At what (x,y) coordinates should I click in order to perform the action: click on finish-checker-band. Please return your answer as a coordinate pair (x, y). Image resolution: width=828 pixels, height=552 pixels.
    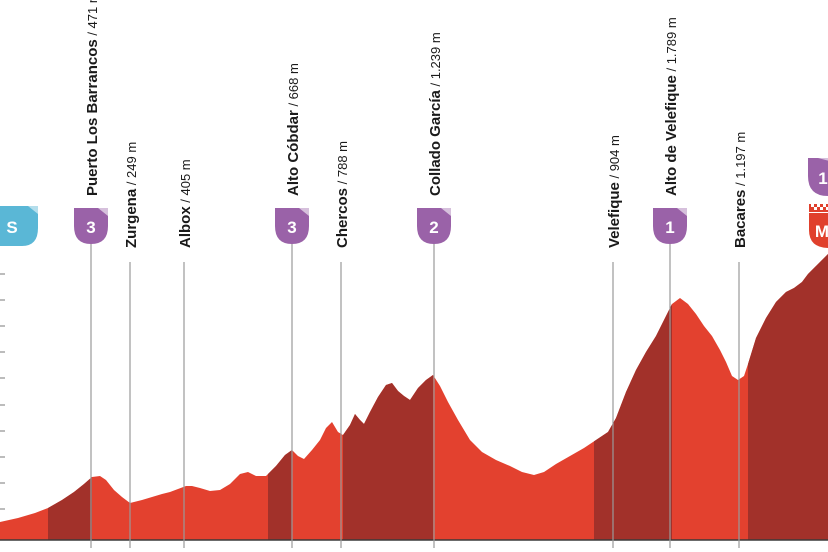
    Looking at the image, I should click on (818, 208).